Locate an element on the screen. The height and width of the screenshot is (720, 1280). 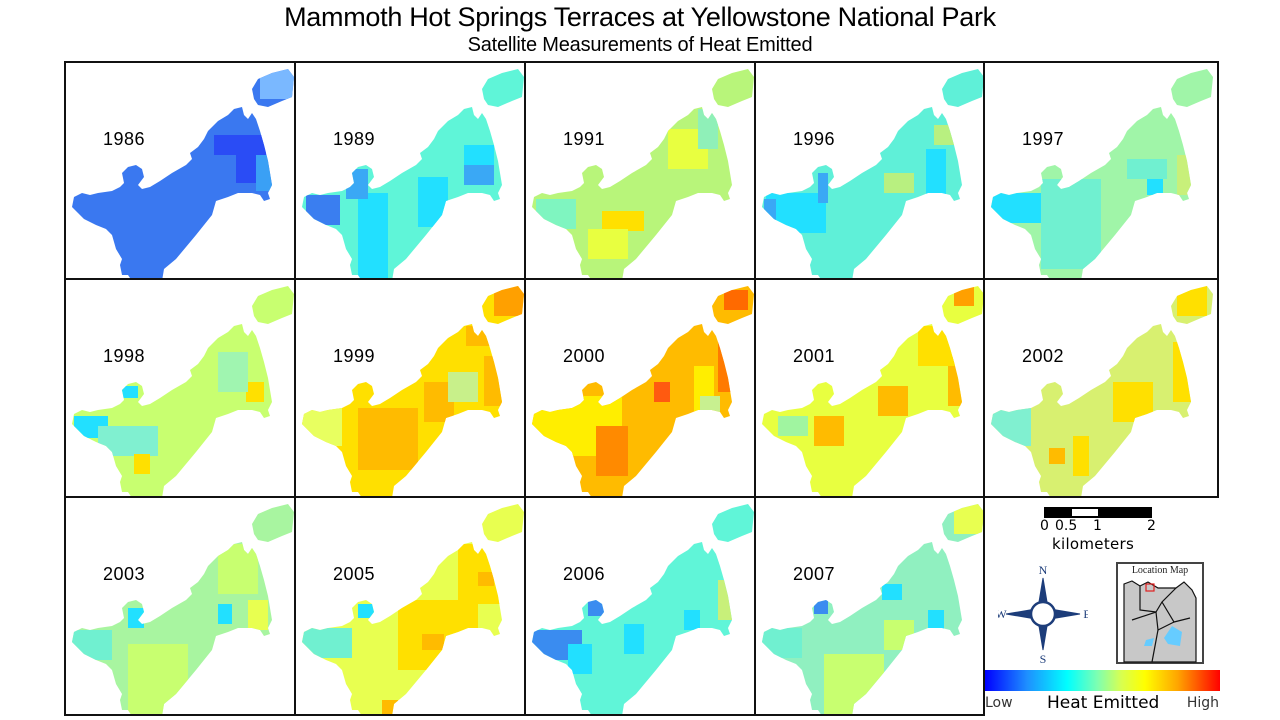
svg-text: S is located at coordinates (1043, 658).